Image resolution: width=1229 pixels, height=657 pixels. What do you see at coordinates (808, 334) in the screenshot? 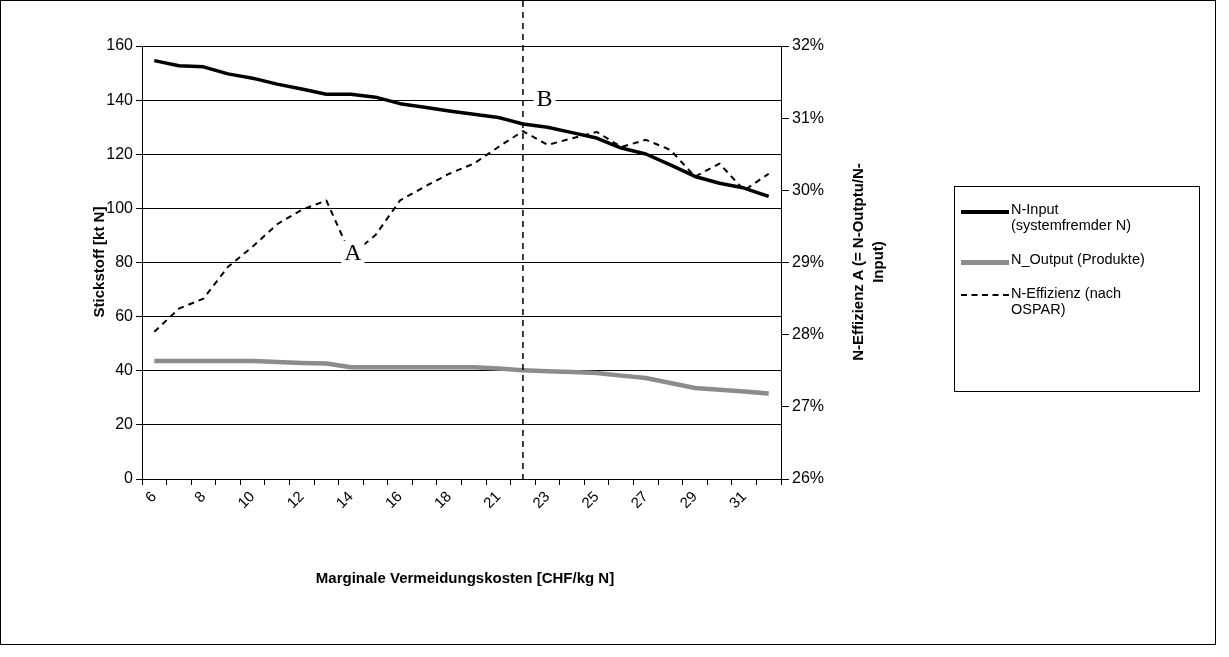
I see `y2-tick-label: 28%` at bounding box center [808, 334].